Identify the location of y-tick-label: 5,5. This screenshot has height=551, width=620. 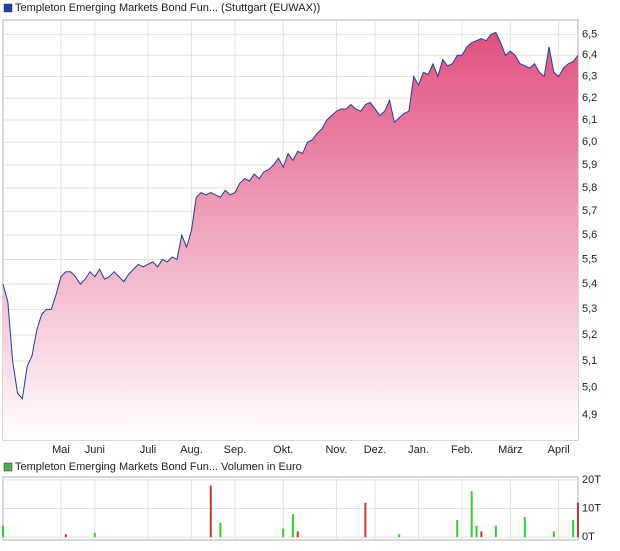
(589, 259).